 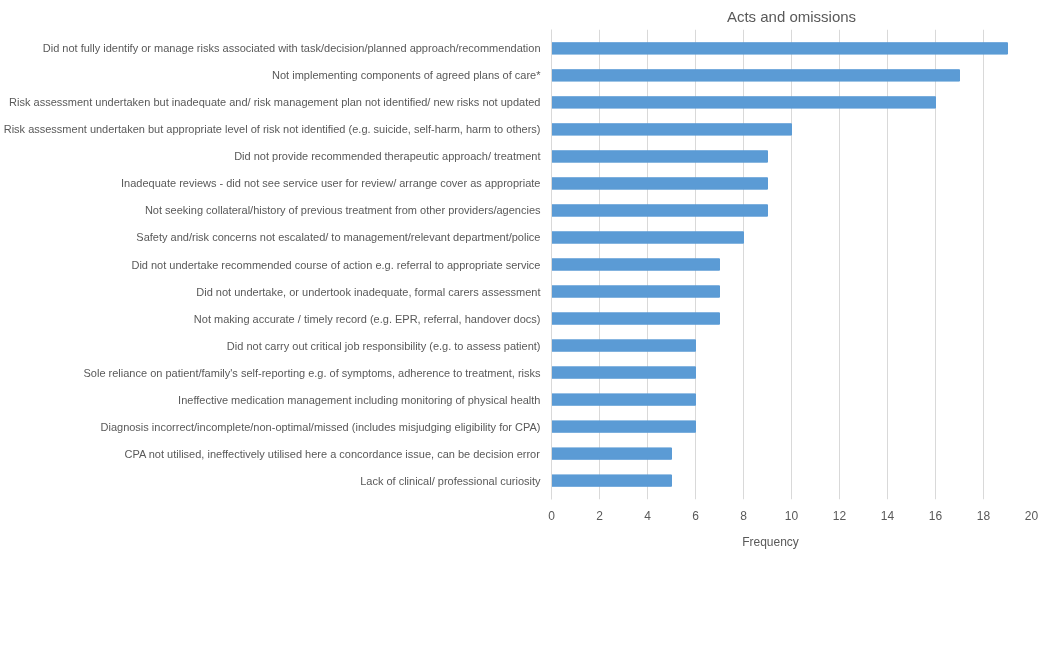 What do you see at coordinates (1031, 515) in the screenshot?
I see `x-tick-label: 20` at bounding box center [1031, 515].